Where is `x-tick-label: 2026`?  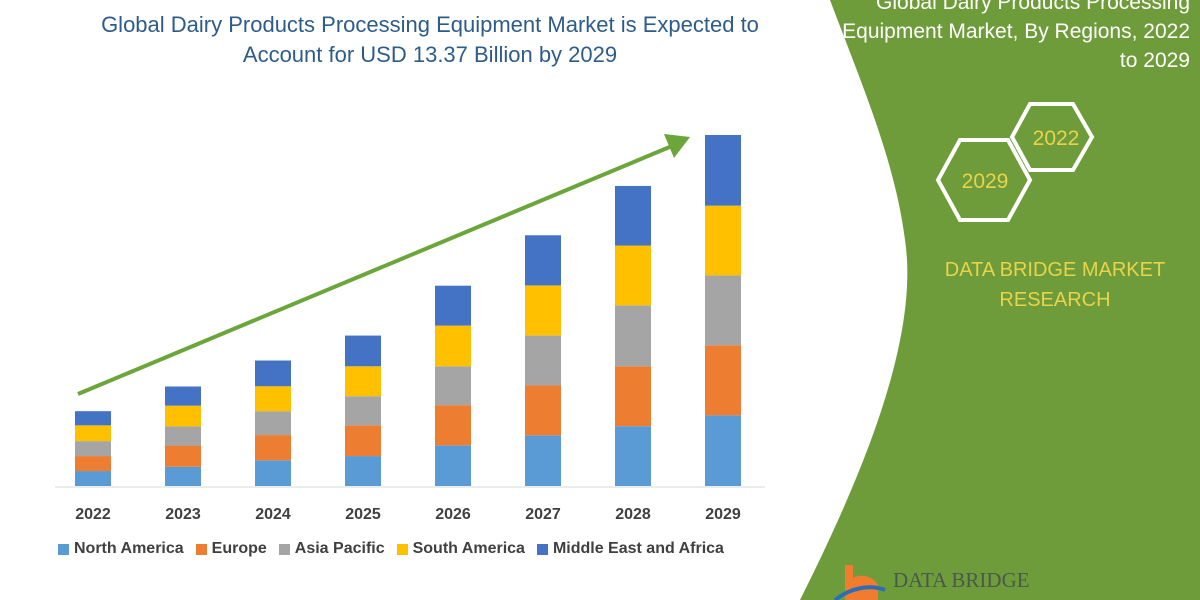 x-tick-label: 2026 is located at coordinates (453, 514).